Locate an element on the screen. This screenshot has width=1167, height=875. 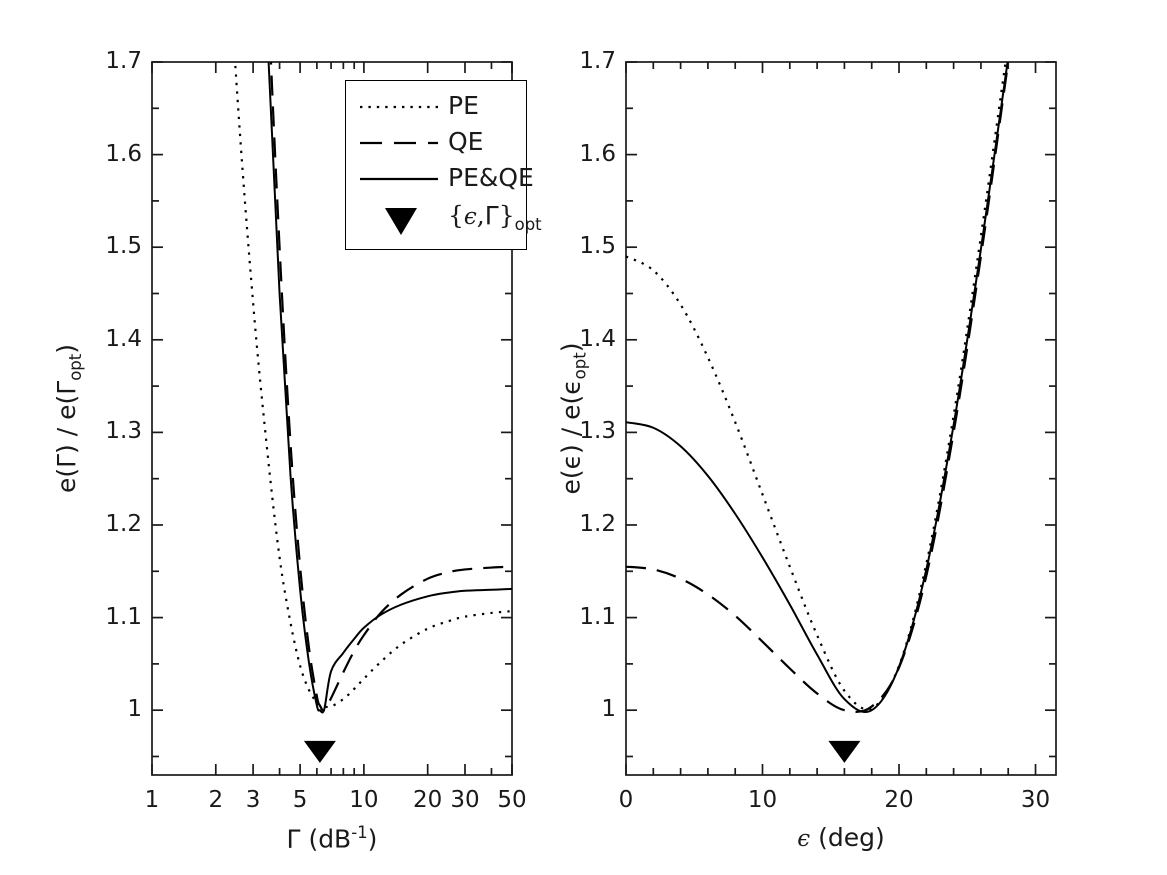
right-x-tick-label: 0 is located at coordinates (626, 800).